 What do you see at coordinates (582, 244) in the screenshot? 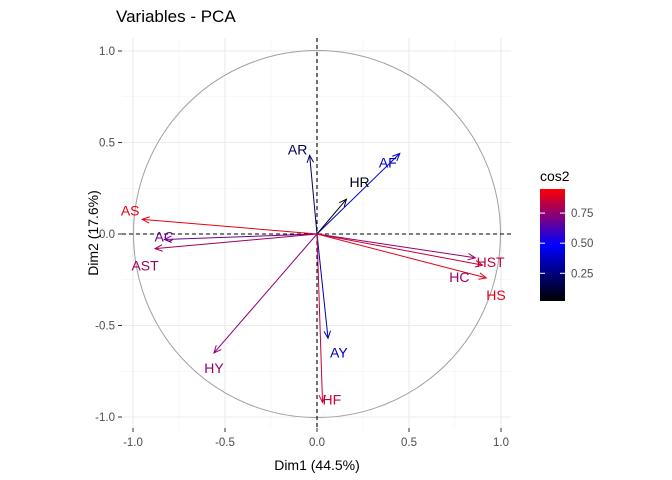
I see `legend-tick-label: 0.50` at bounding box center [582, 244].